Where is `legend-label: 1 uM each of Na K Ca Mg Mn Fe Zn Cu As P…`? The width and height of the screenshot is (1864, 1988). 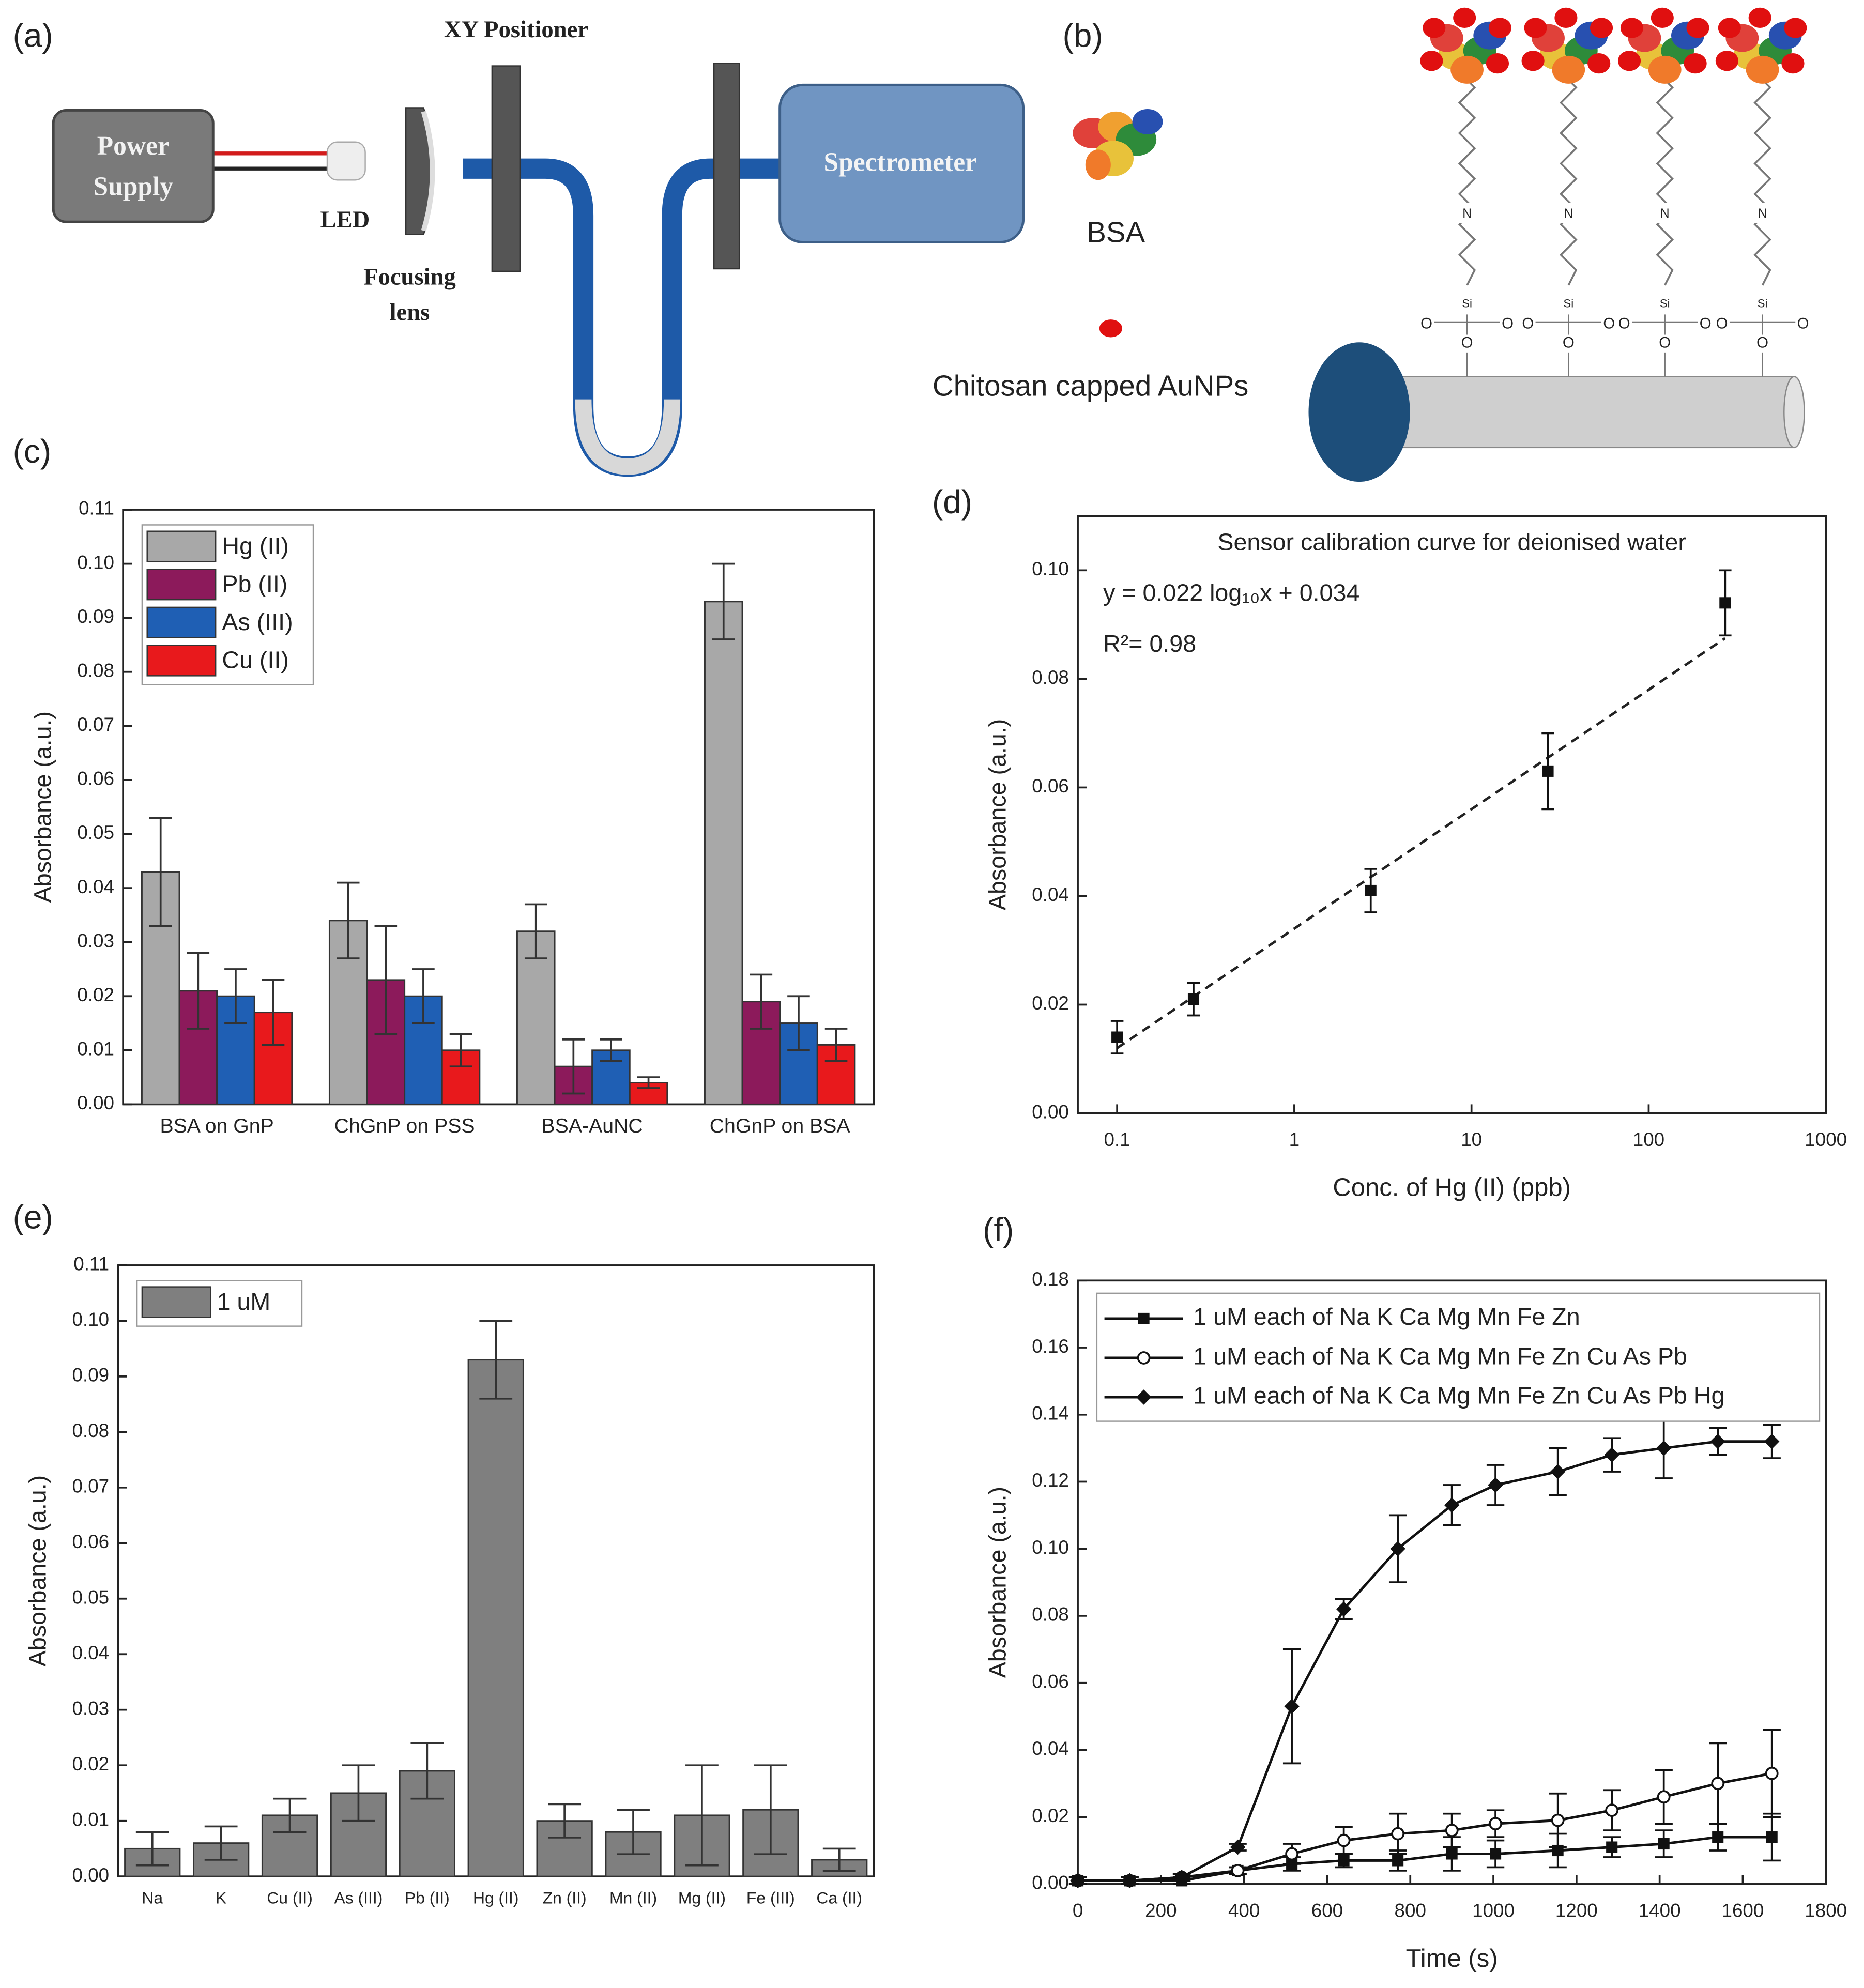
legend-label: 1 uM each of Na K Ca Mg Mn Fe Zn Cu As P… is located at coordinates (1458, 1395).